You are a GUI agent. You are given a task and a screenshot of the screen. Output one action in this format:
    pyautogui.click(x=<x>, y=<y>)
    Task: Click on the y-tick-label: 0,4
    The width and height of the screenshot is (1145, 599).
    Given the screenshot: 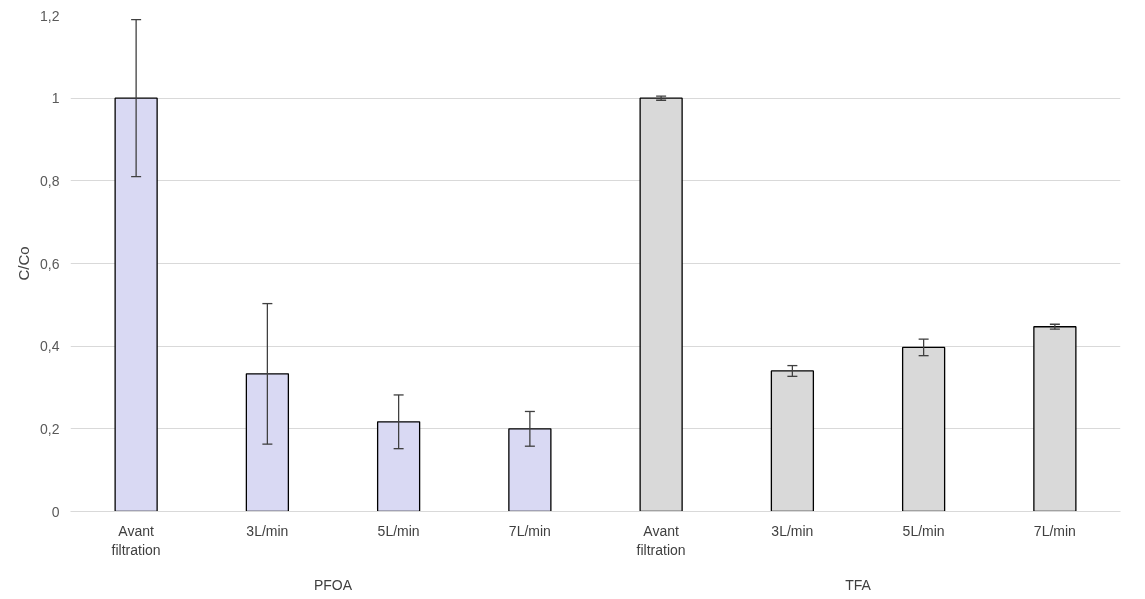 What is the action you would take?
    pyautogui.click(x=50, y=346)
    